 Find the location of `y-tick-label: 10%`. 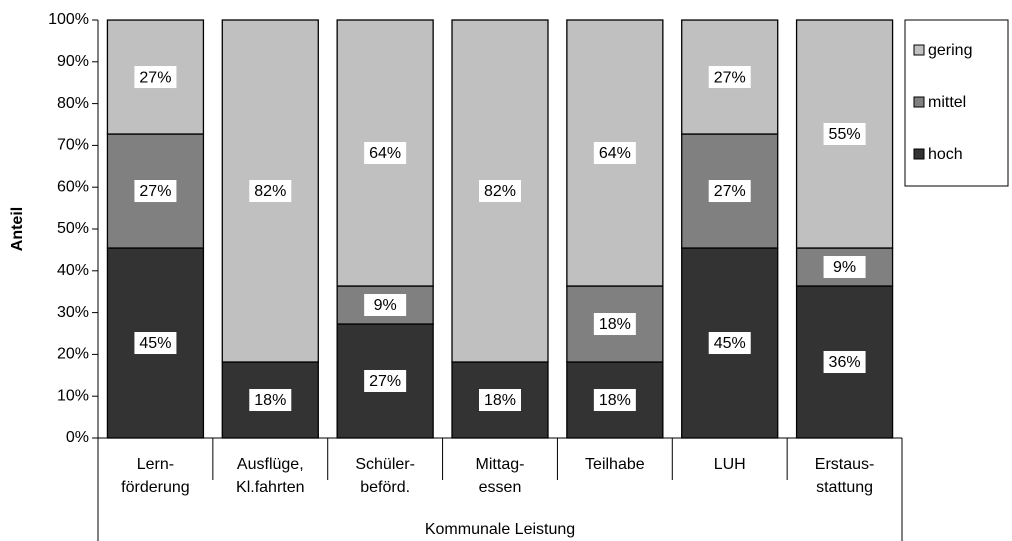

y-tick-label: 10% is located at coordinates (73, 395).